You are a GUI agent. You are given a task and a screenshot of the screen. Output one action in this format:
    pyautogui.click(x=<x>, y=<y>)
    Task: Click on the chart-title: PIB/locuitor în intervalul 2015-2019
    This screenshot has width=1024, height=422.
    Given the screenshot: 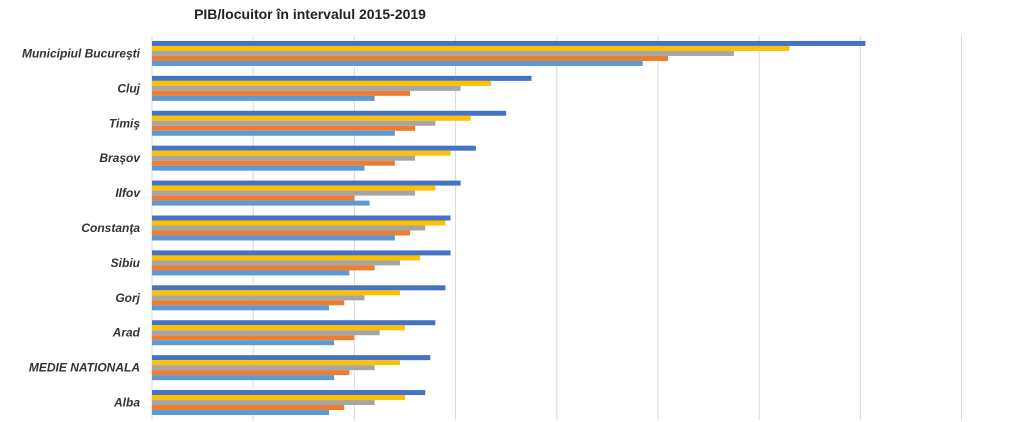 What is the action you would take?
    pyautogui.click(x=310, y=14)
    